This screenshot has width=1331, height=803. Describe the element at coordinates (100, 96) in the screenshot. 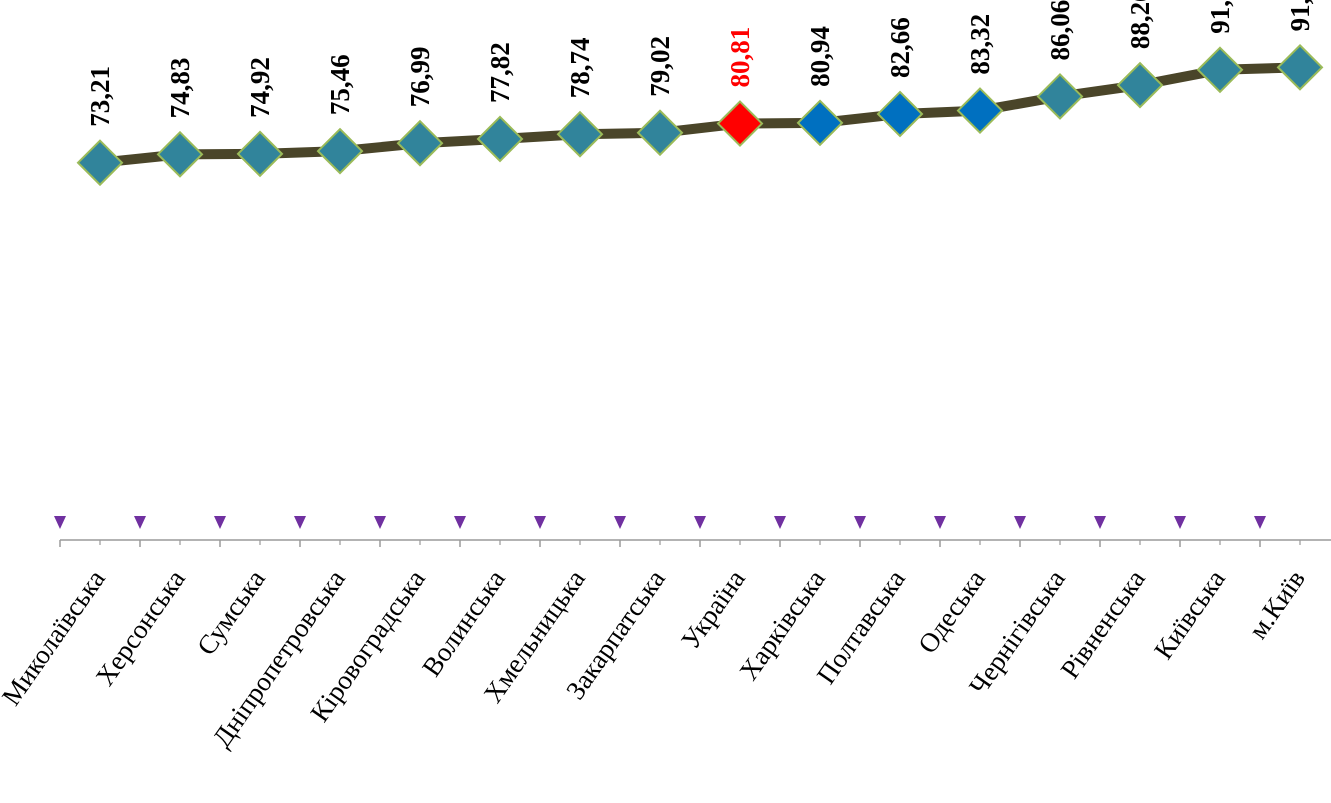

I see `data-label: 73,21` at that location.